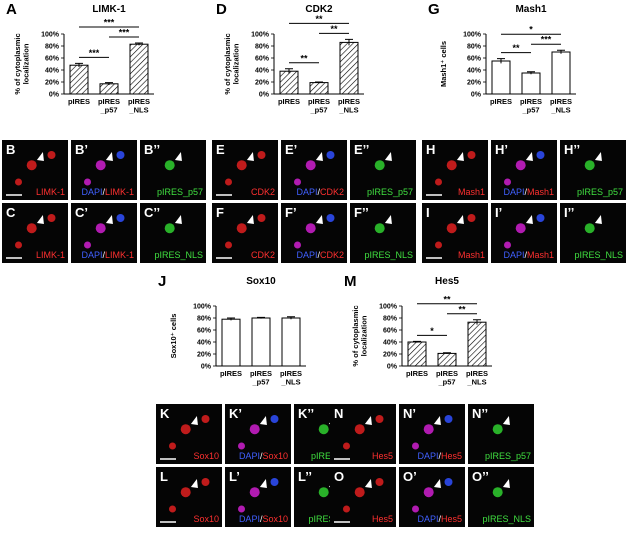 This screenshot has width=640, height=540. I want to click on y-tick-label: 60%, so click(52, 59).